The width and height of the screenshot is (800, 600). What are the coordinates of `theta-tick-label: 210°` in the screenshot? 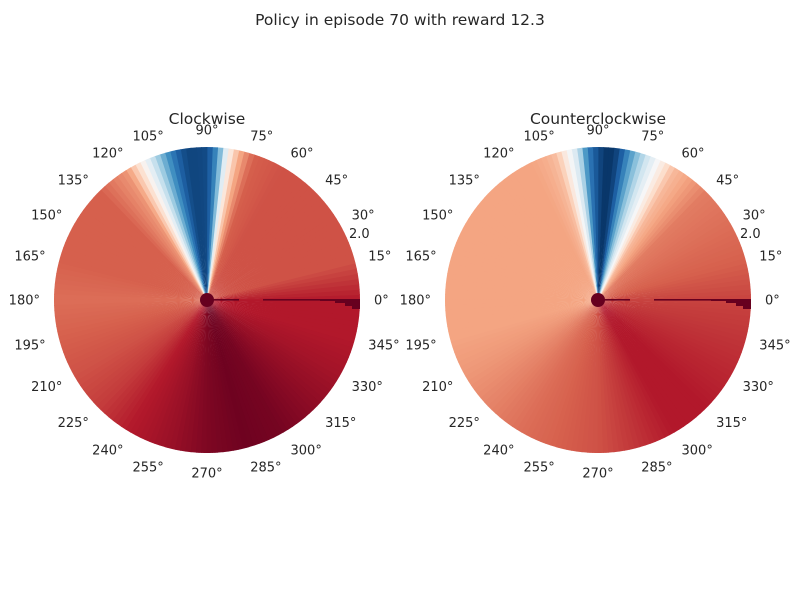 It's located at (437, 387).